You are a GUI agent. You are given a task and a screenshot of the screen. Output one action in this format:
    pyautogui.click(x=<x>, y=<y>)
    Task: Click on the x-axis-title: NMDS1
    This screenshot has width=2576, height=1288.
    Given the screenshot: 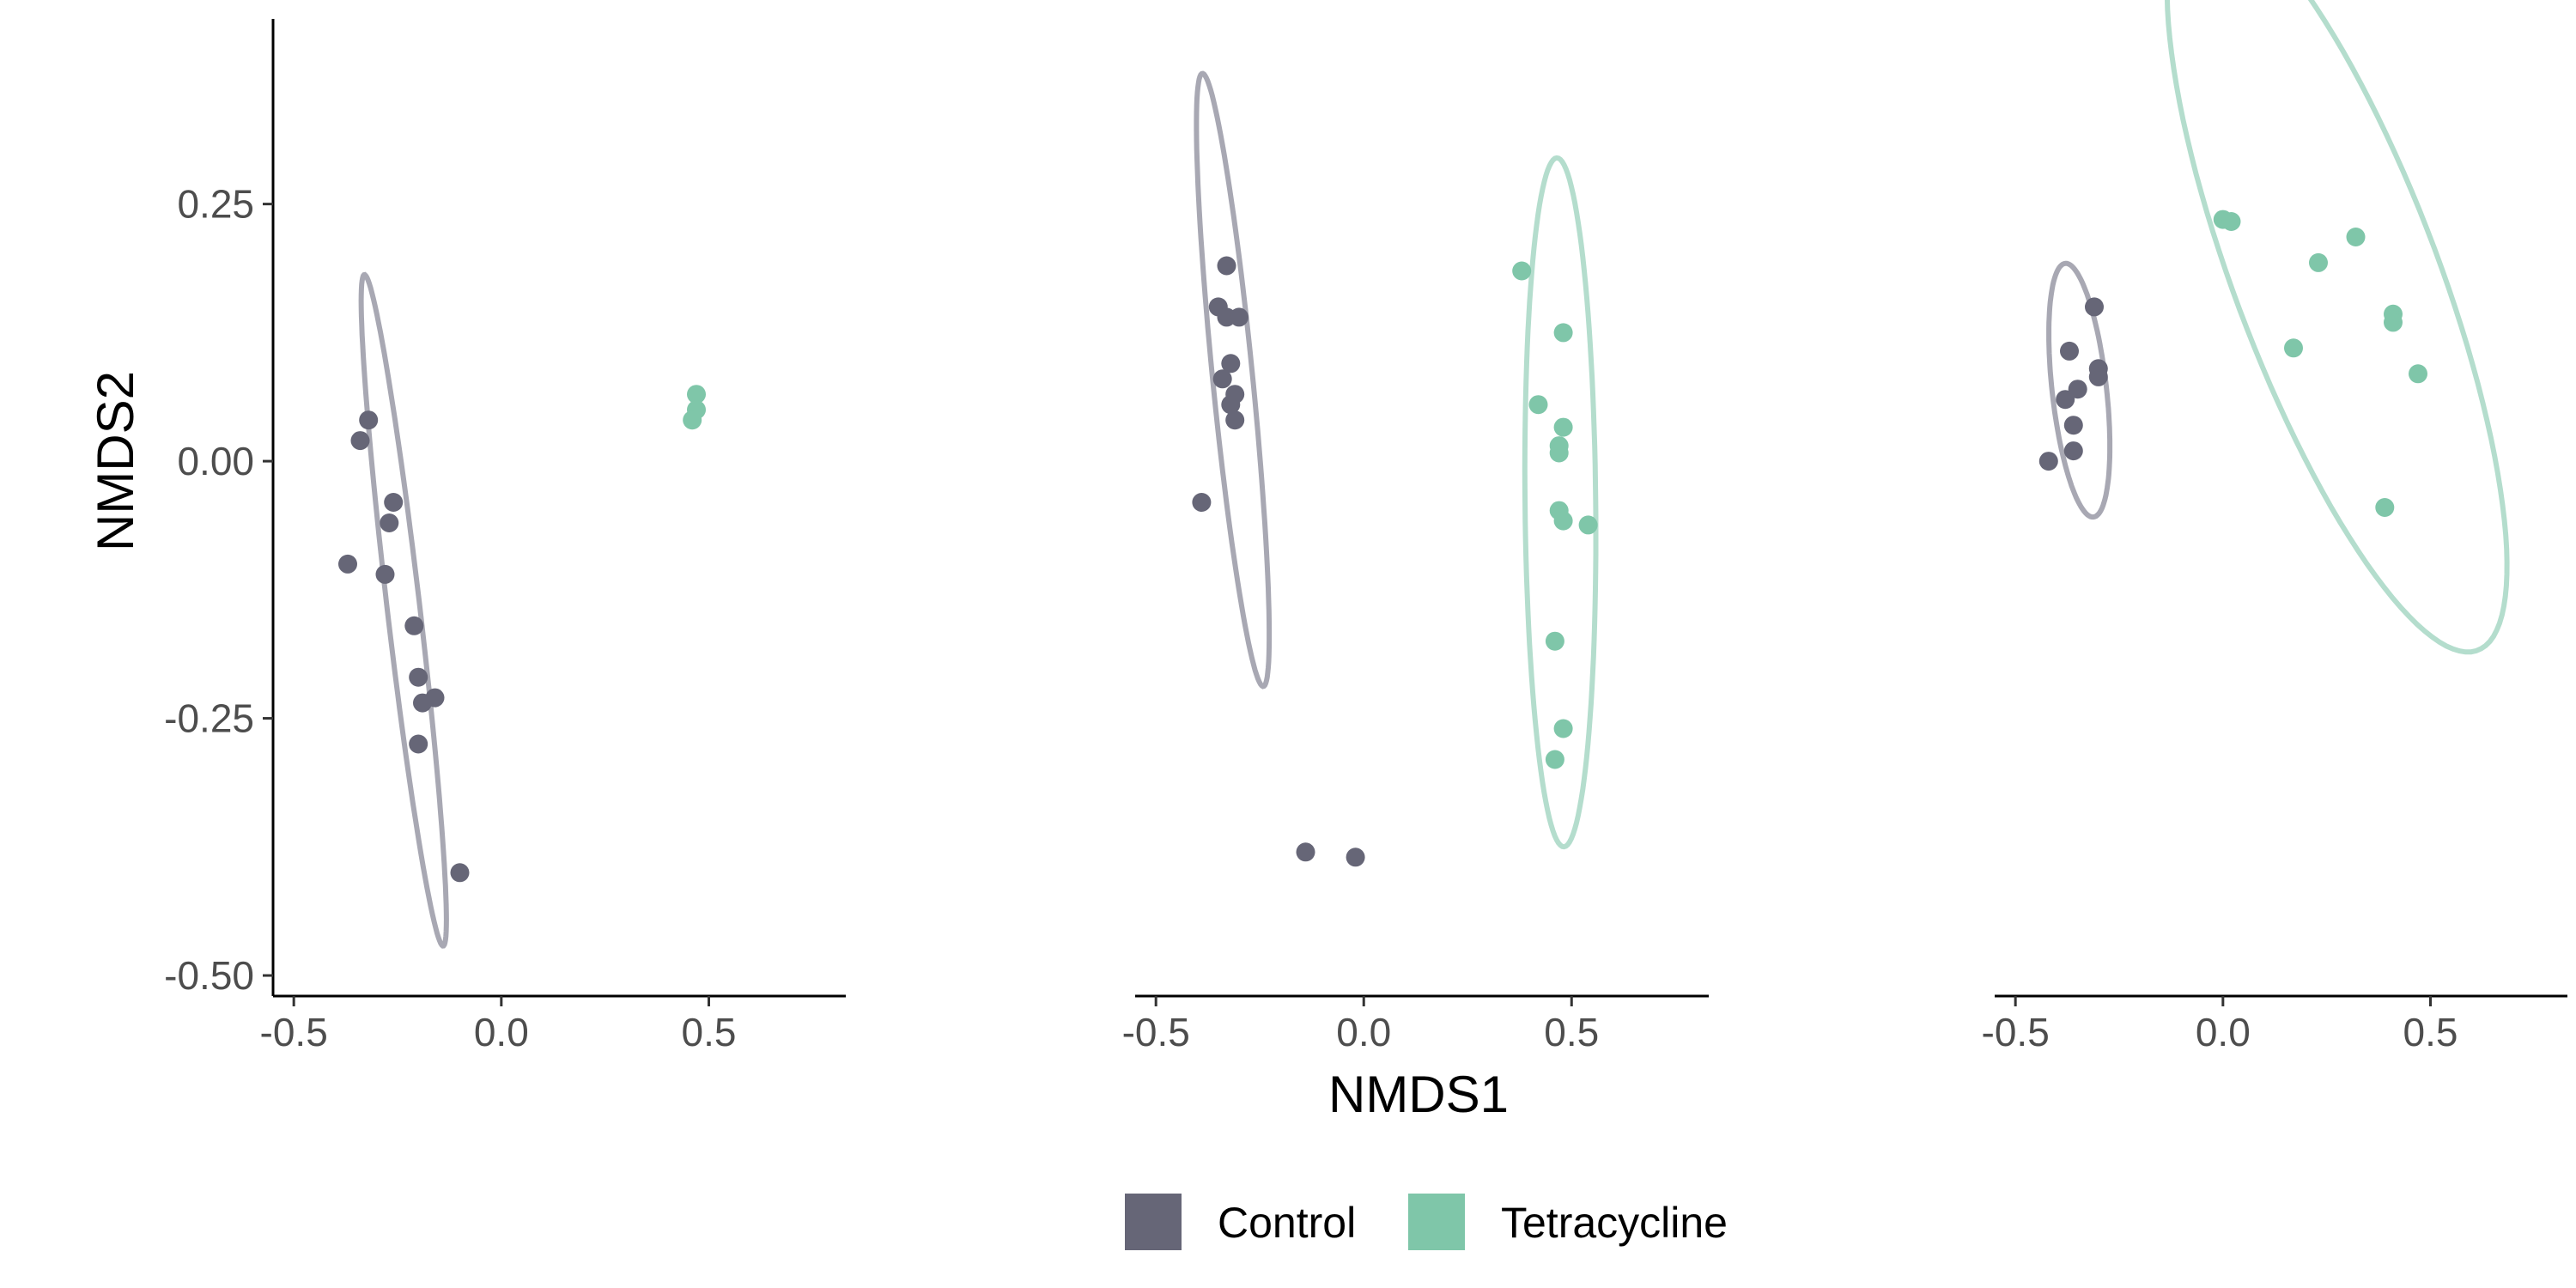 What is the action you would take?
    pyautogui.click(x=1418, y=1094)
    